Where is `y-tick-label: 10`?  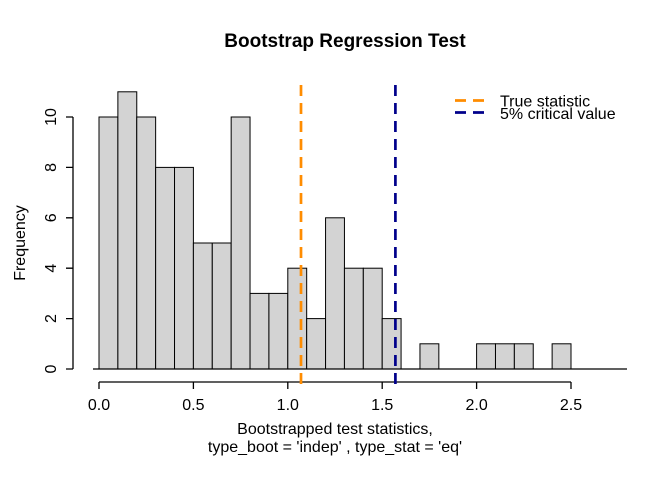 y-tick-label: 10 is located at coordinates (51, 117).